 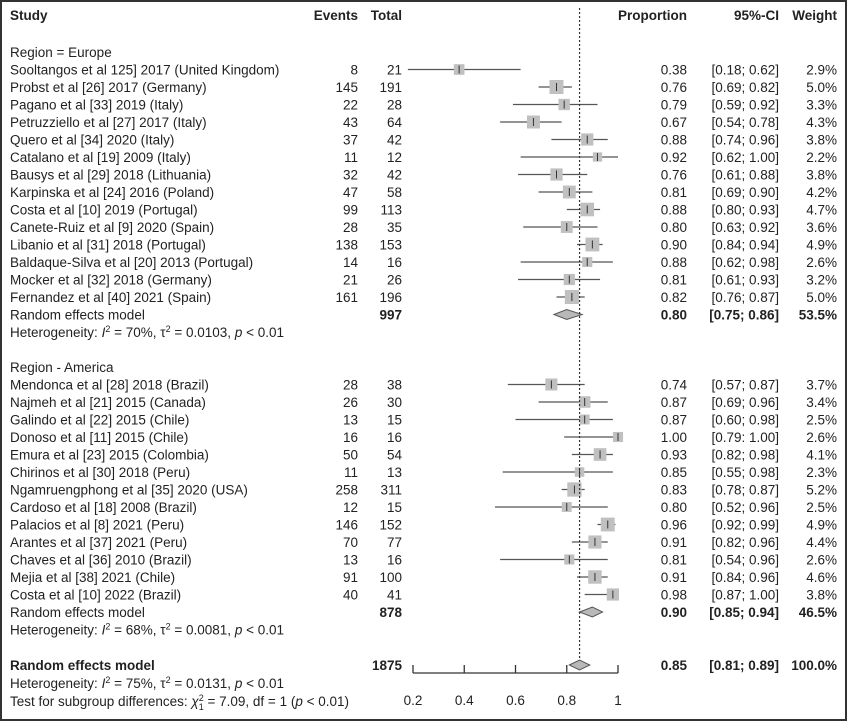 What do you see at coordinates (674, 490) in the screenshot?
I see `study-proportion: 0.83` at bounding box center [674, 490].